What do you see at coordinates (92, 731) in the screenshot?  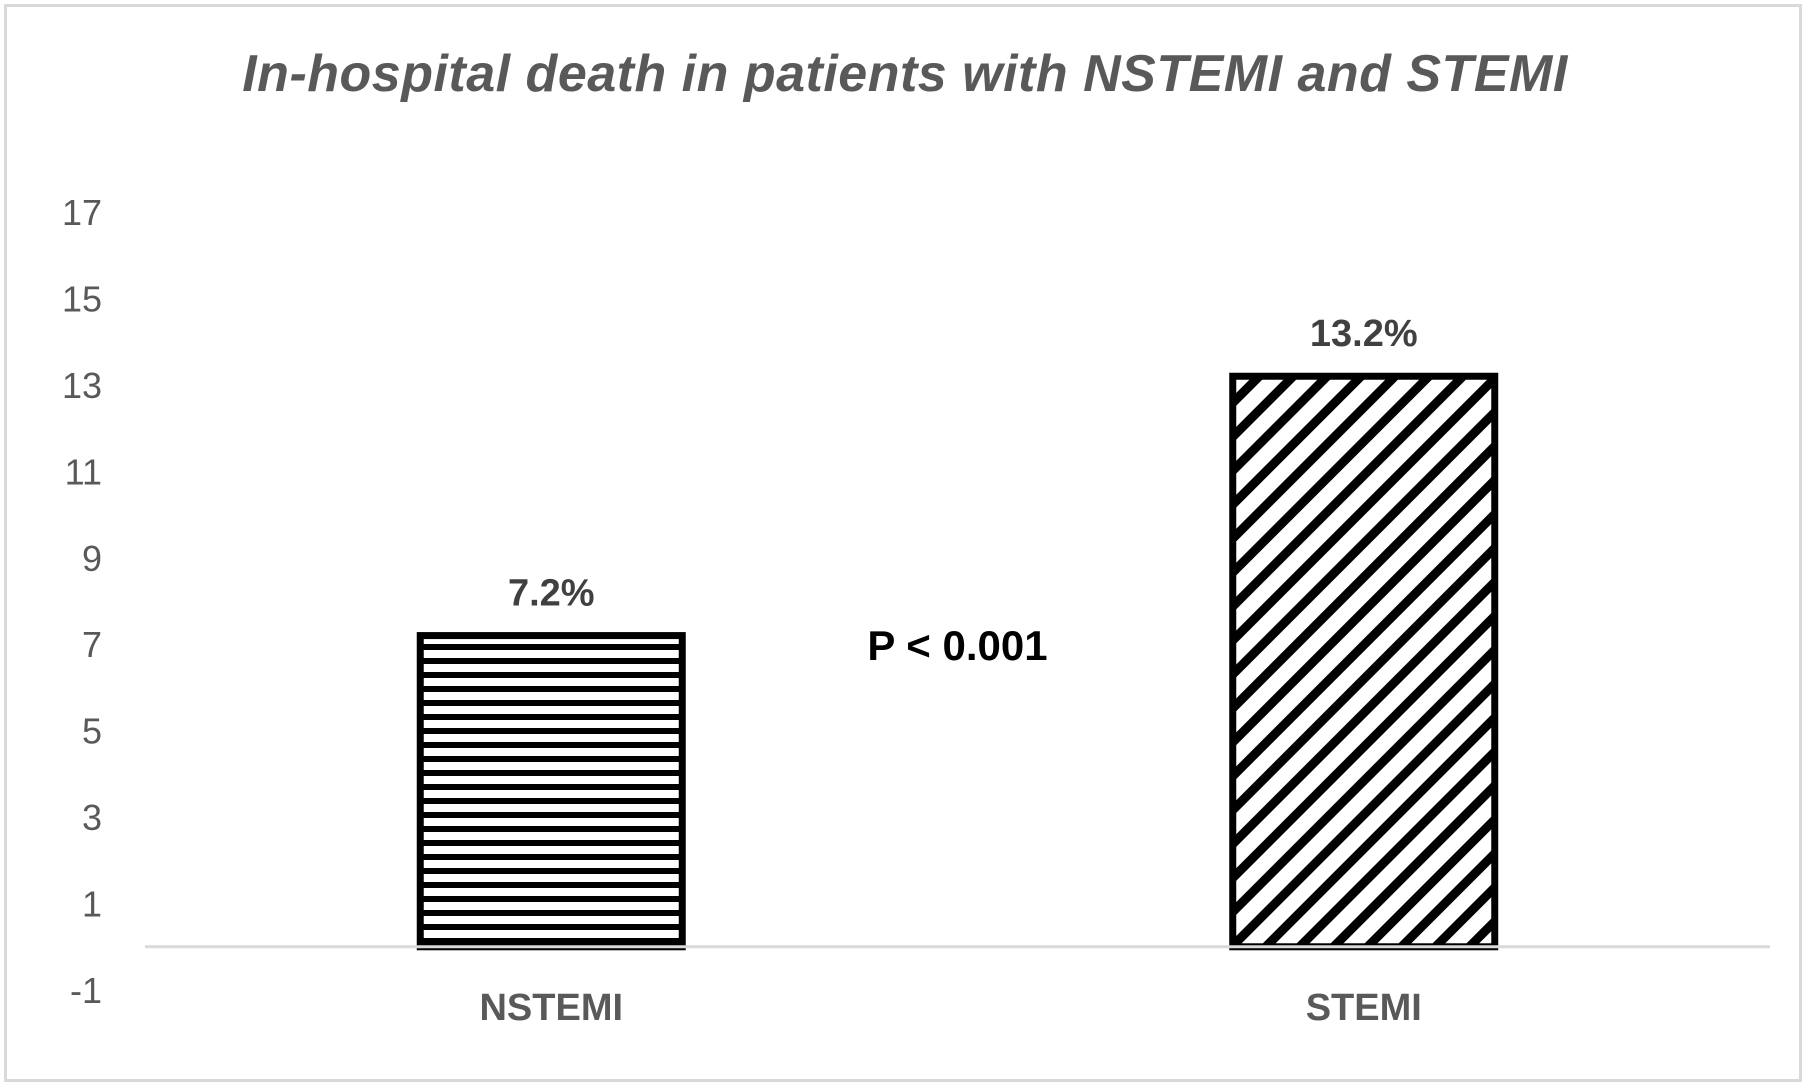 I see `y-tick-label: 5` at bounding box center [92, 731].